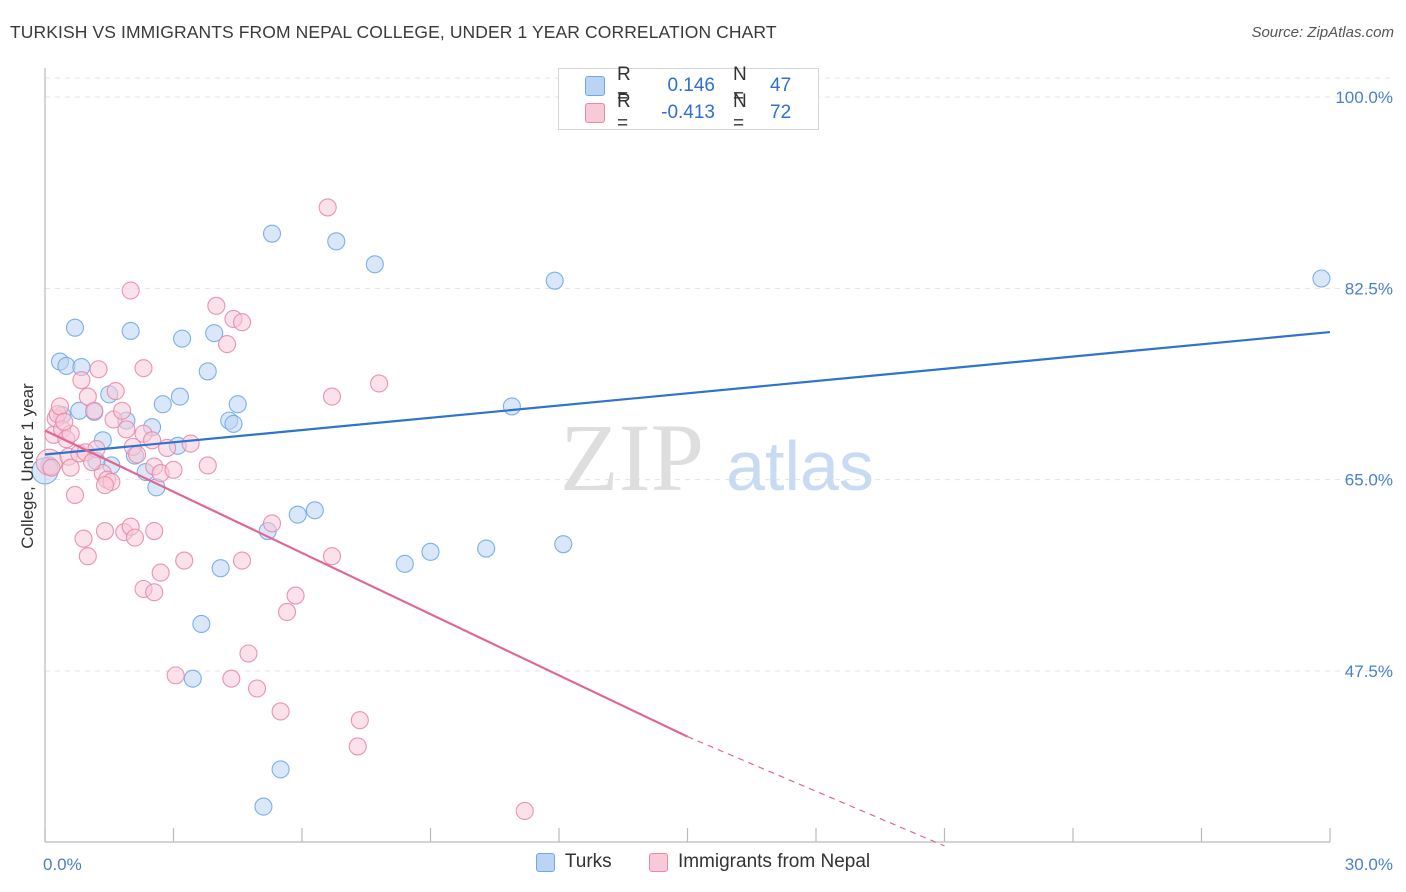 The width and height of the screenshot is (1406, 892). What do you see at coordinates (632, 457) in the screenshot?
I see `watermark-zip: ZIP` at bounding box center [632, 457].